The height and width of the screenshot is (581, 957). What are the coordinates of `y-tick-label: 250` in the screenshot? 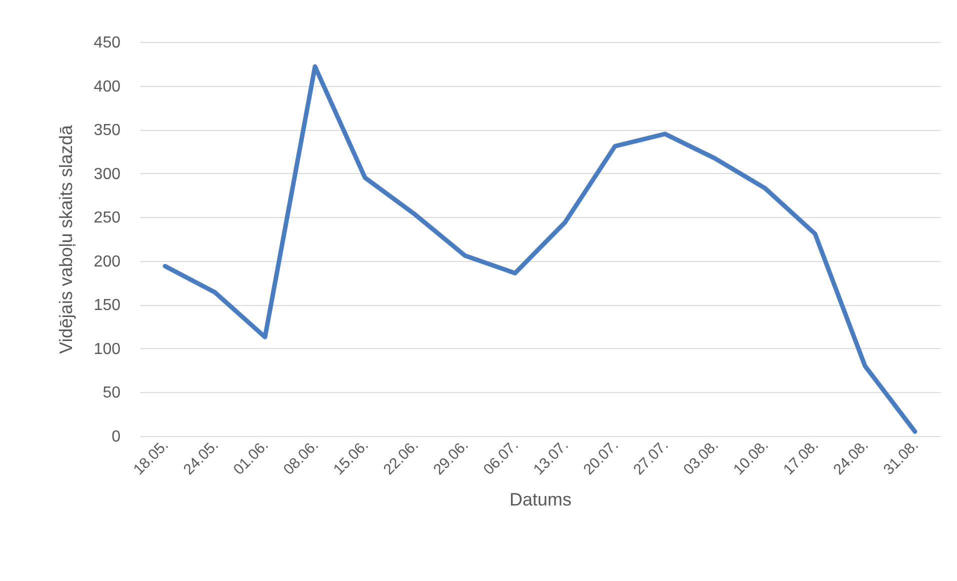 It's located at (107, 218).